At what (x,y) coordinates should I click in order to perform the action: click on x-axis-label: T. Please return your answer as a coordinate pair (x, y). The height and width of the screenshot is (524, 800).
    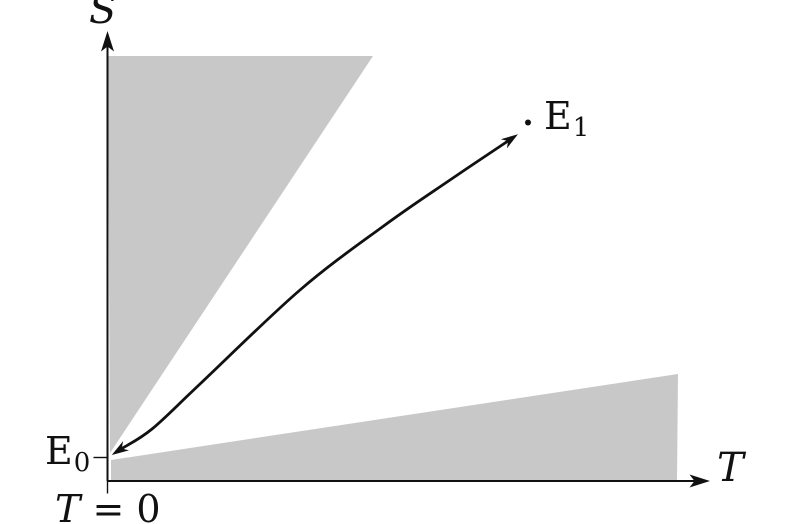
    Looking at the image, I should click on (730, 468).